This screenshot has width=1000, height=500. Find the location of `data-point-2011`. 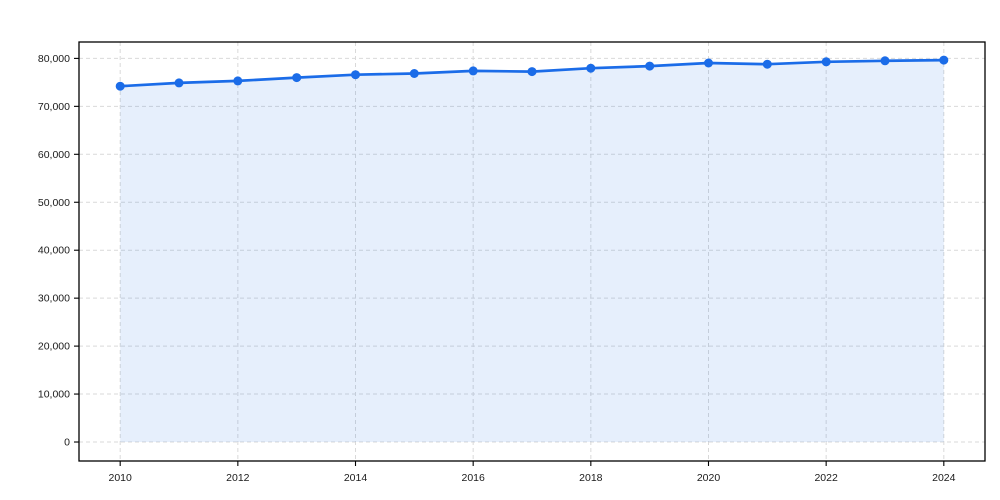

data-point-2011 is located at coordinates (179, 83).